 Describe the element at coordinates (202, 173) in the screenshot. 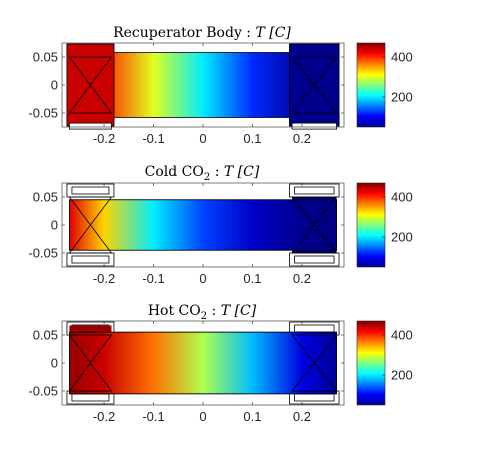

I see `panel-title: Cold CO2 : T [C]` at that location.